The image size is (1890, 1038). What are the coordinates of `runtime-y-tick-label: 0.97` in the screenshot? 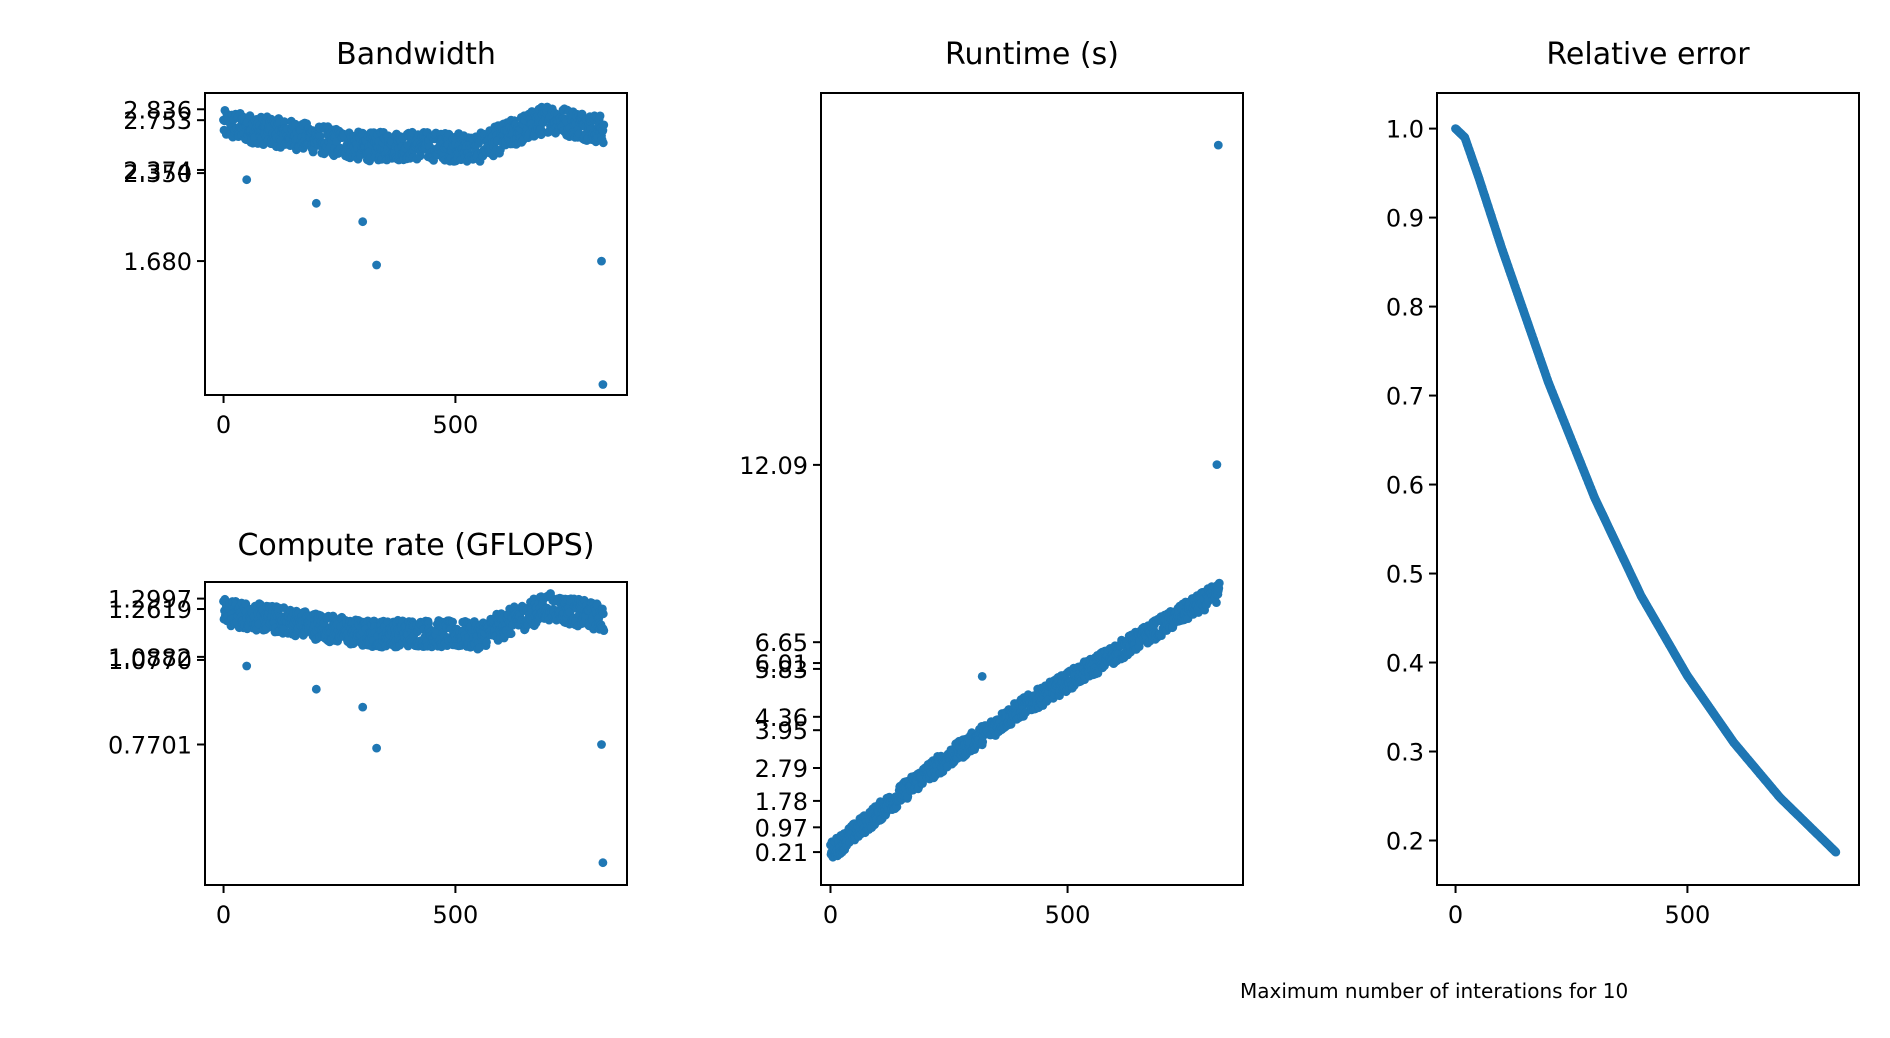 It's located at (781, 828).